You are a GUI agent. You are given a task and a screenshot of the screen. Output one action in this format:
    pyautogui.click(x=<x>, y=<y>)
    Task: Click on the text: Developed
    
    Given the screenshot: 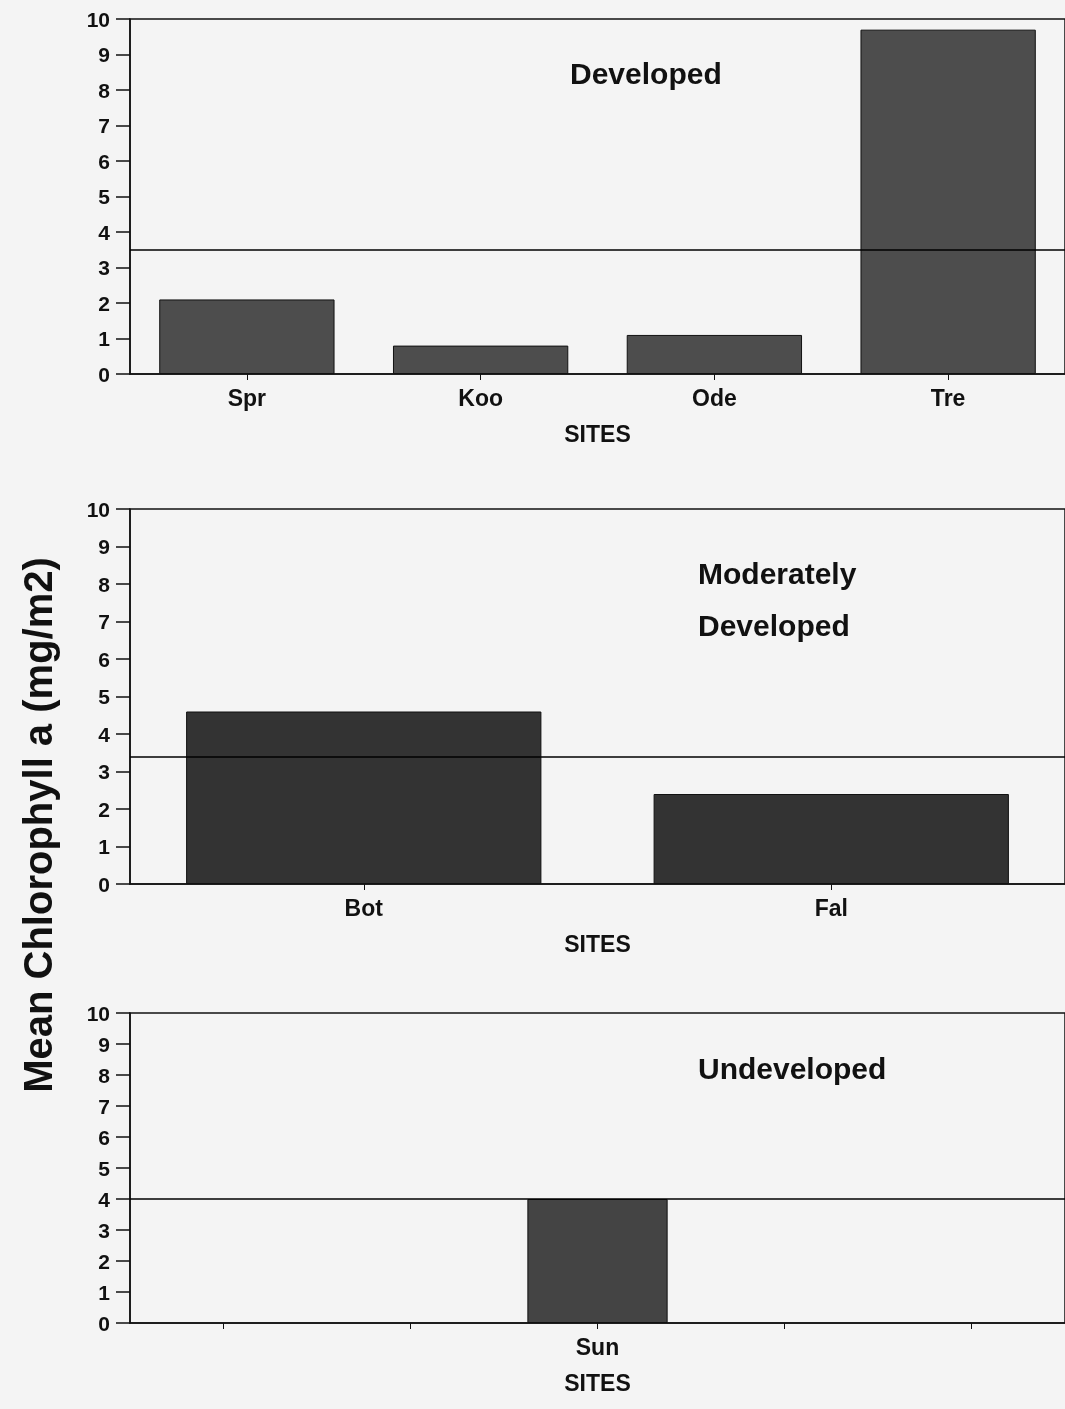 What is the action you would take?
    pyautogui.click(x=646, y=73)
    